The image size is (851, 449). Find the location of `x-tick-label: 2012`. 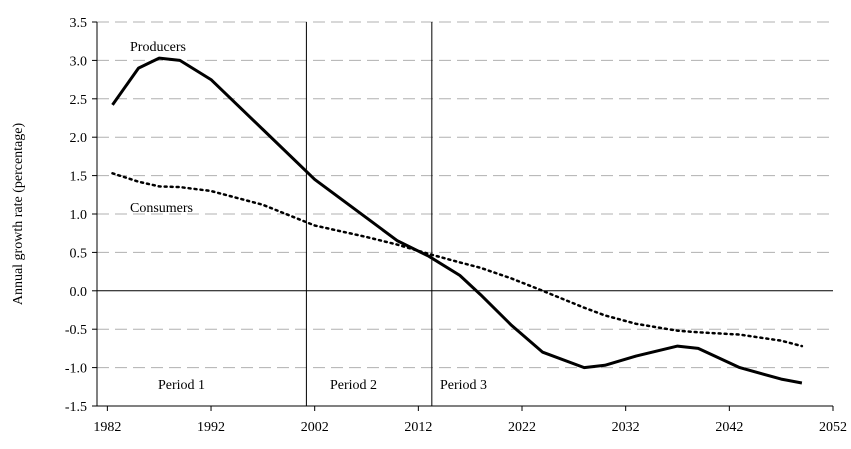

x-tick-label: 2012 is located at coordinates (418, 427).